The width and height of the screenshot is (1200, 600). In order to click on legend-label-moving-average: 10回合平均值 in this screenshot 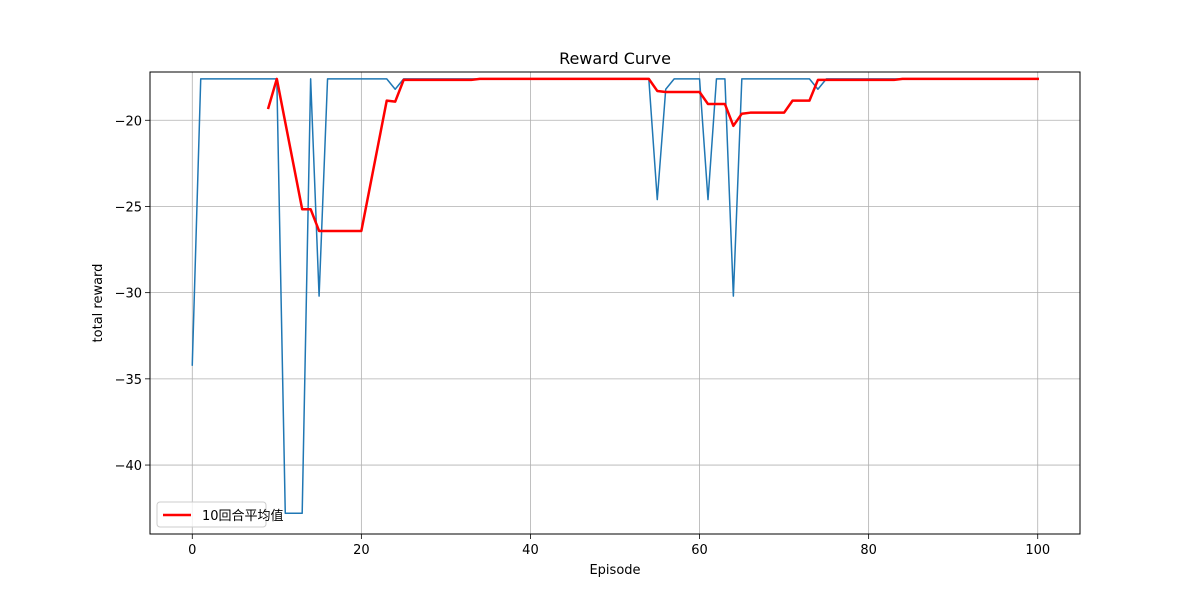, I will do `click(243, 516)`.